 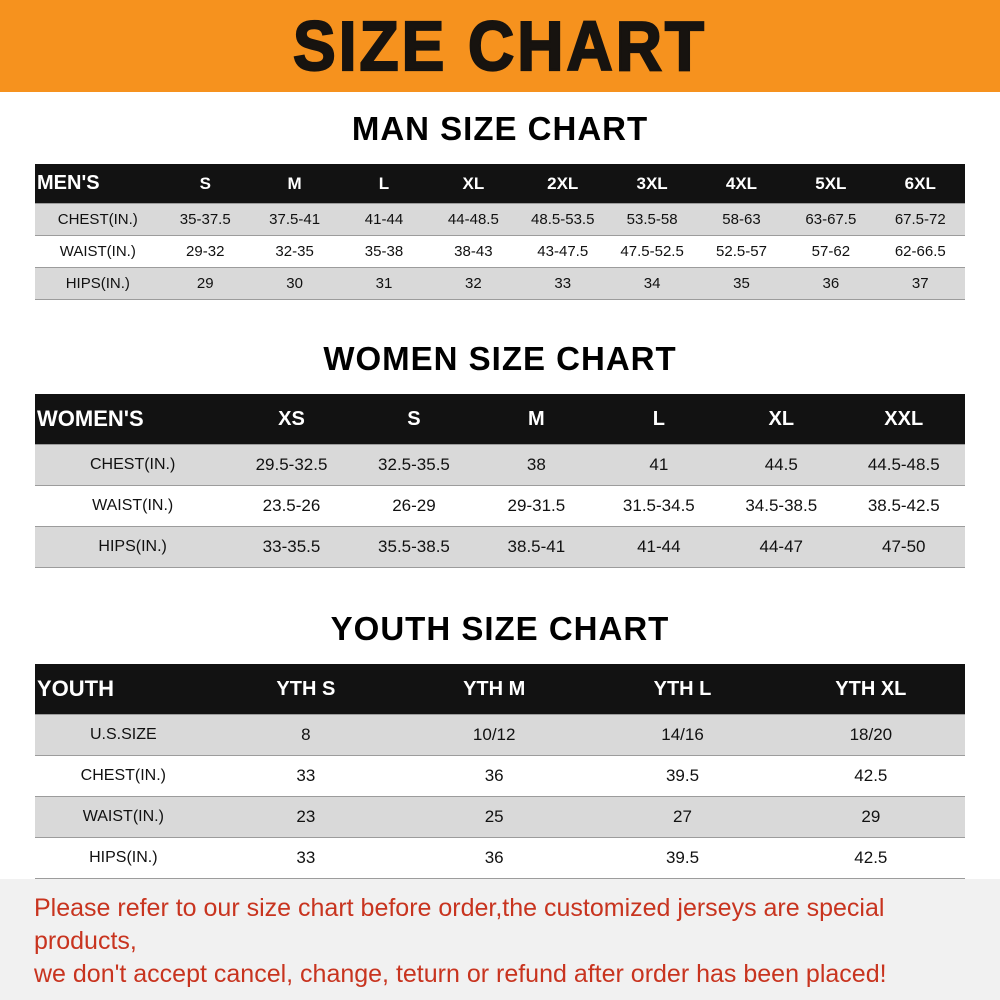 I want to click on page-title: SIZE CHART, so click(x=499, y=46).